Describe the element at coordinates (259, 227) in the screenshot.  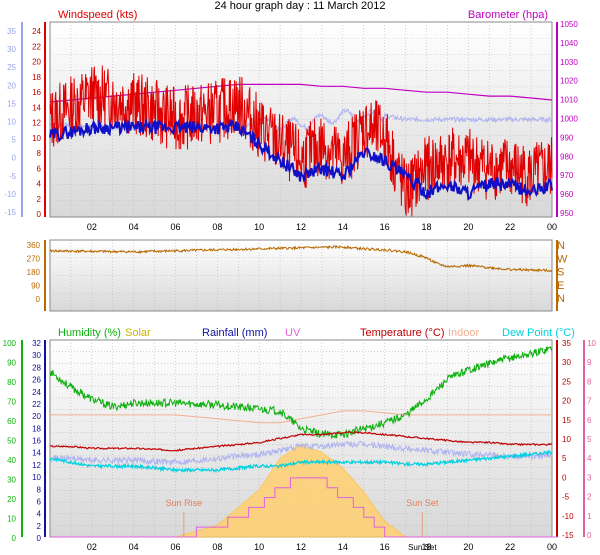
I see `panel1-x-tick-label: 10` at that location.